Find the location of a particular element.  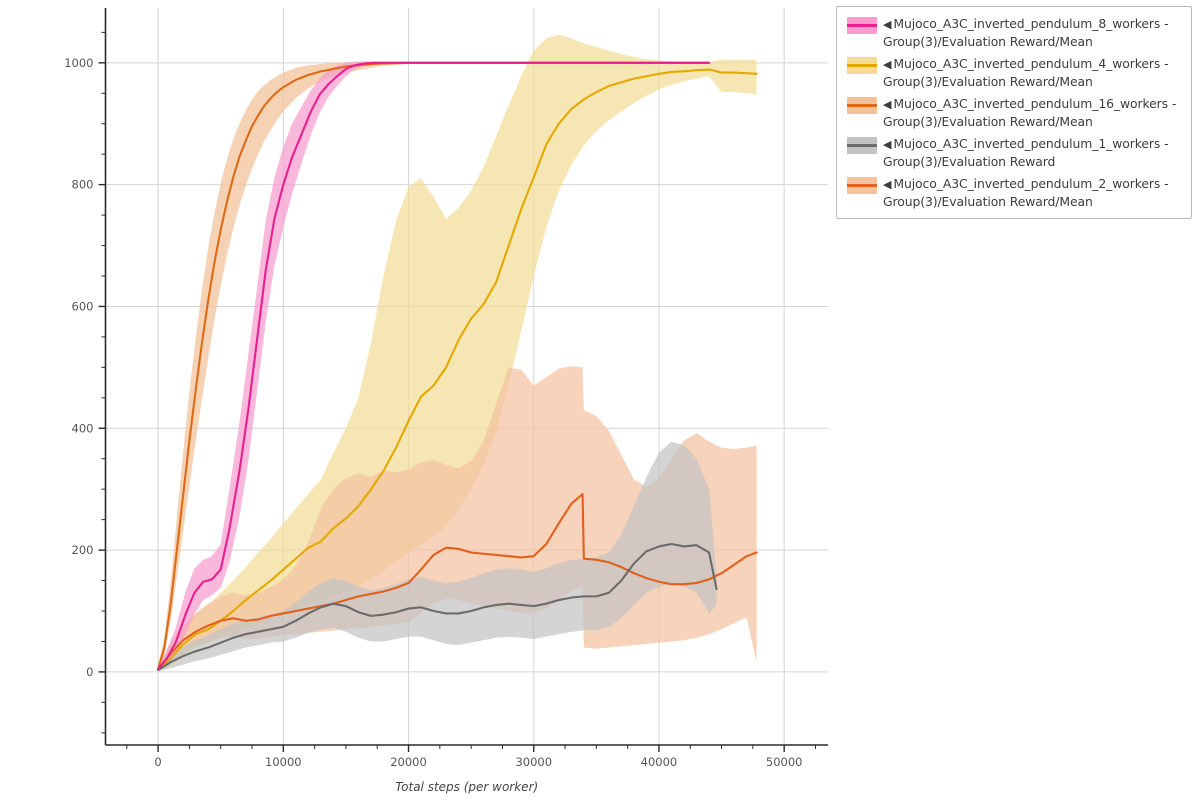

y-tick-label: 200 is located at coordinates (83, 550).